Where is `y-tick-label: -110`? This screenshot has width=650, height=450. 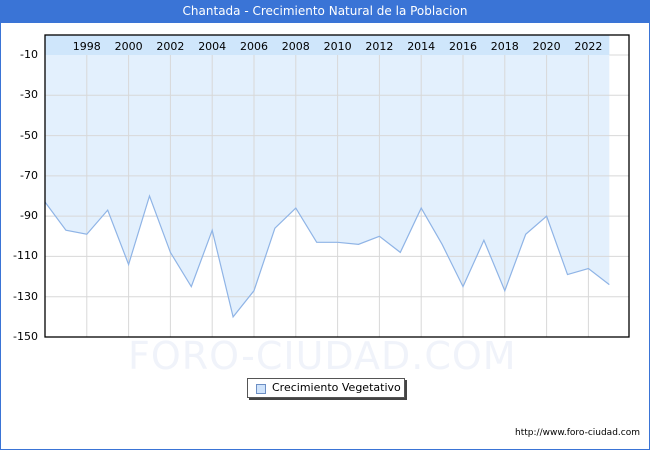
y-tick-label: -110 is located at coordinates (25, 256).